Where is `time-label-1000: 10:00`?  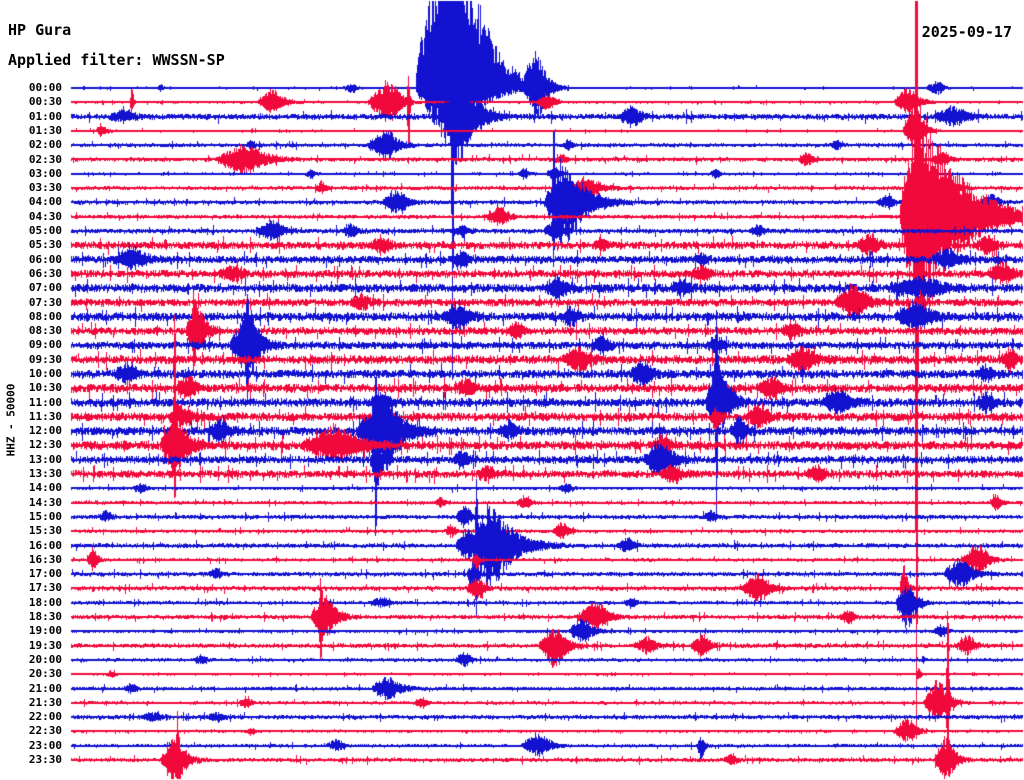
time-label-1000: 10:00 is located at coordinates (45, 373).